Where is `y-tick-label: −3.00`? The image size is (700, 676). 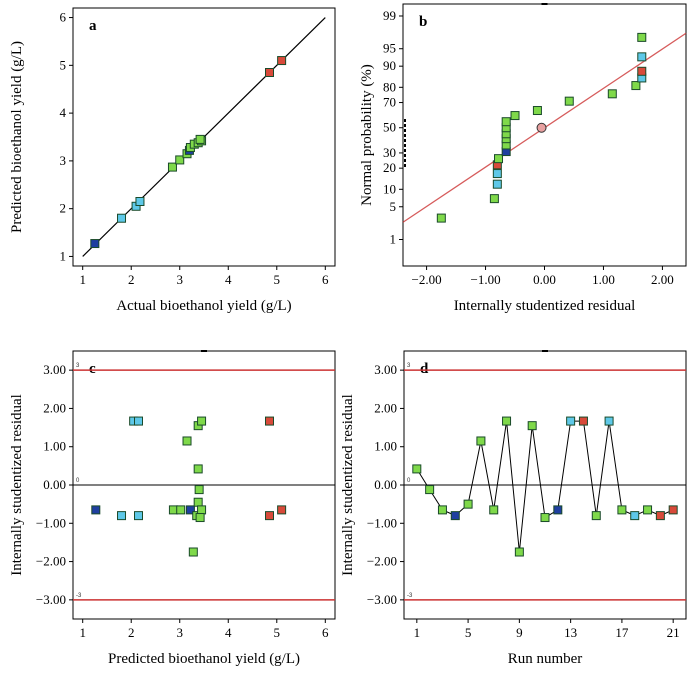
y-tick-label: −3.00 is located at coordinates (51, 599).